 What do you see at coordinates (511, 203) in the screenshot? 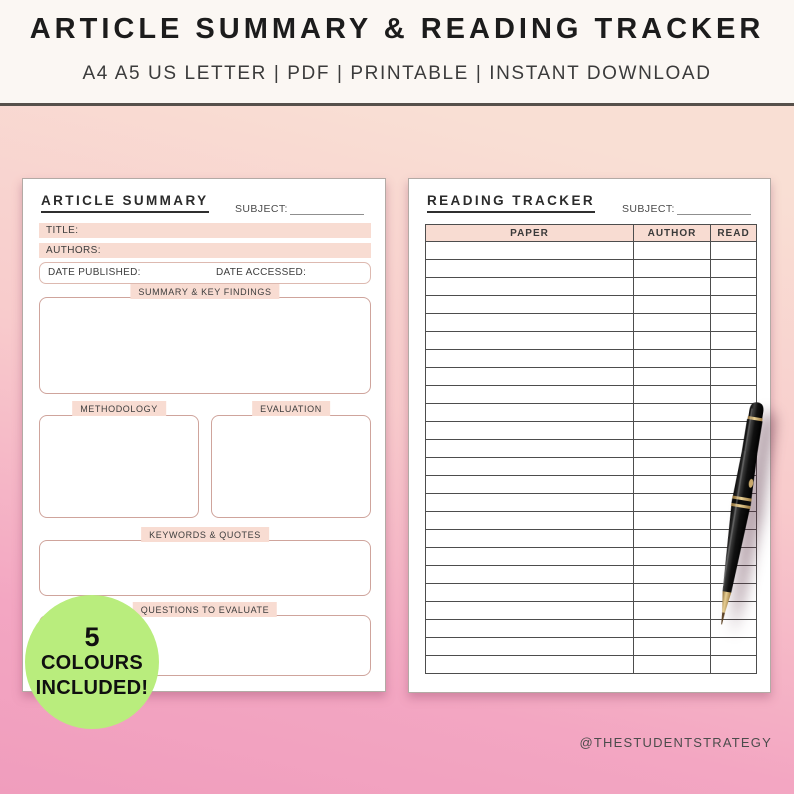
I see `reading-tracker-title: READING TRACKER` at bounding box center [511, 203].